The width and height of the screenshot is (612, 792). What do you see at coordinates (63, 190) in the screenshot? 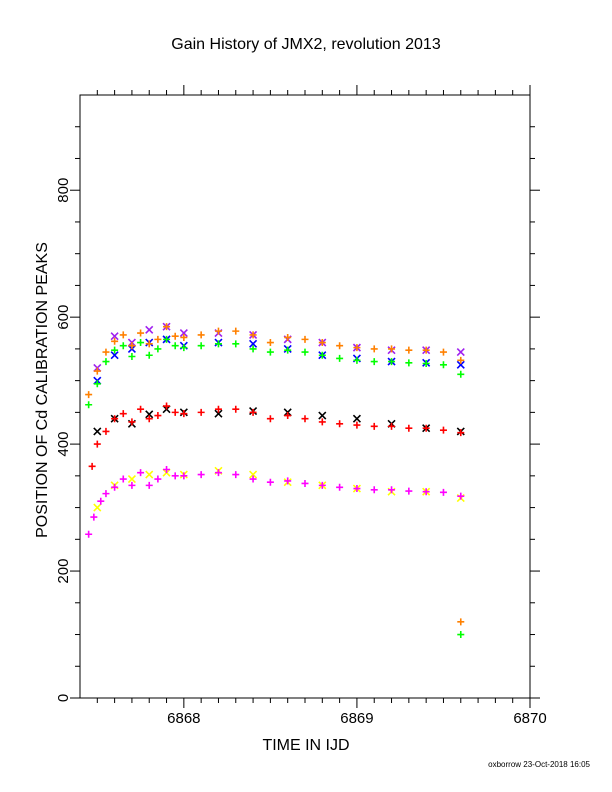
I see `y-tick-label: 800` at bounding box center [63, 190].